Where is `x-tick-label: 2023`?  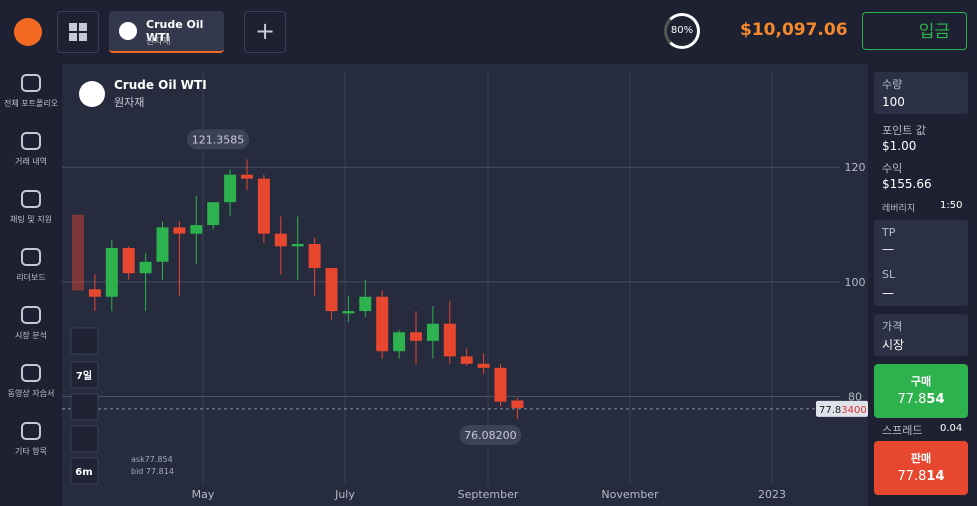 x-tick-label: 2023 is located at coordinates (772, 494).